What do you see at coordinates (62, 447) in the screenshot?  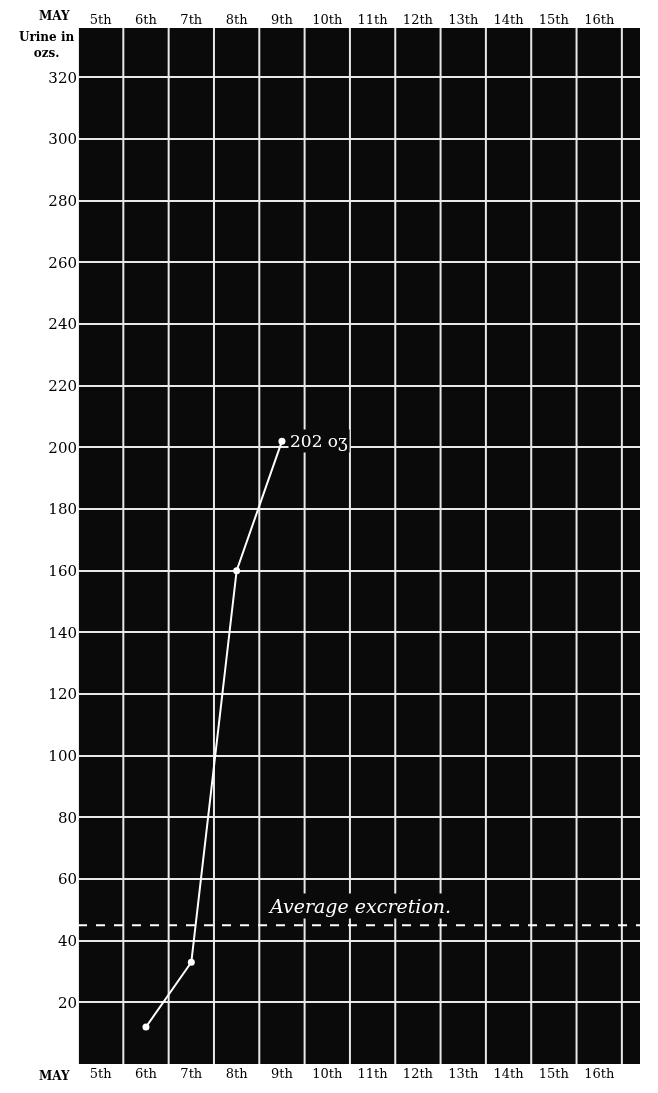 I see `y-tick-label: 200` at bounding box center [62, 447].